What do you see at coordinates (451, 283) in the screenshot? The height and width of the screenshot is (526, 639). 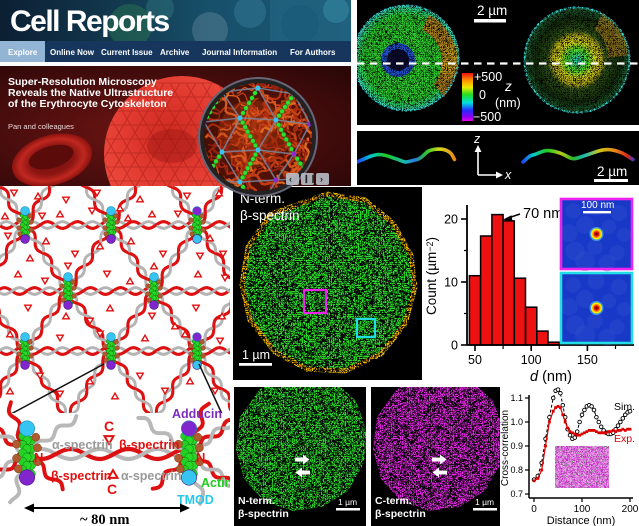 I see `svg-text: 10` at bounding box center [451, 283].